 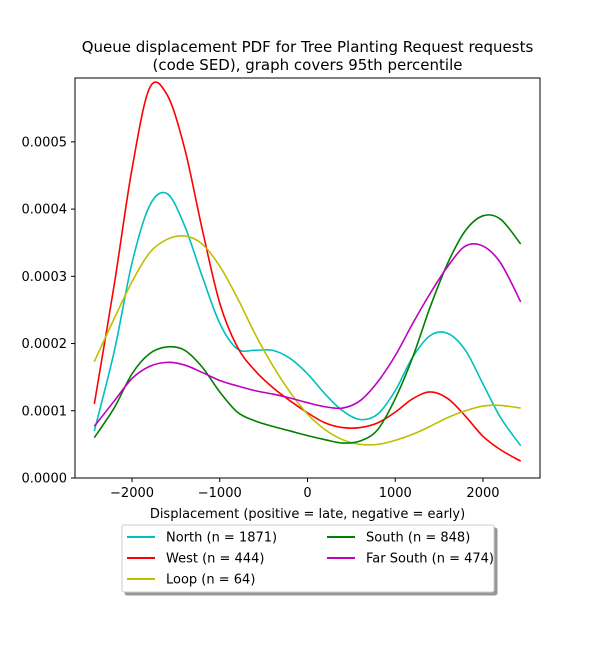 I want to click on legend-label: Far South (n = 474), so click(x=430, y=559).